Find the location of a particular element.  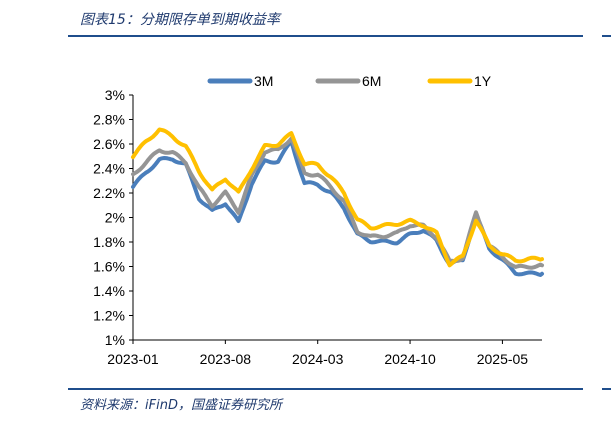

y-tick-label: 2.6% is located at coordinates (109, 144).